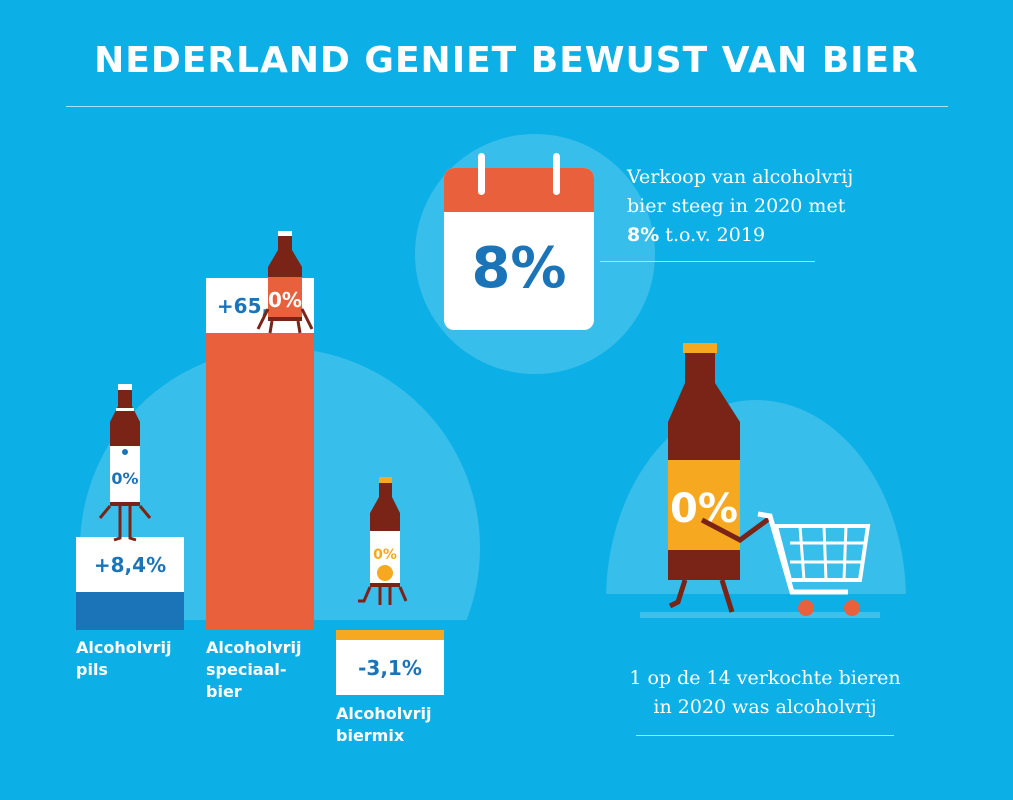  What do you see at coordinates (707, 261) in the screenshot?
I see `stat-top-rule` at bounding box center [707, 261].